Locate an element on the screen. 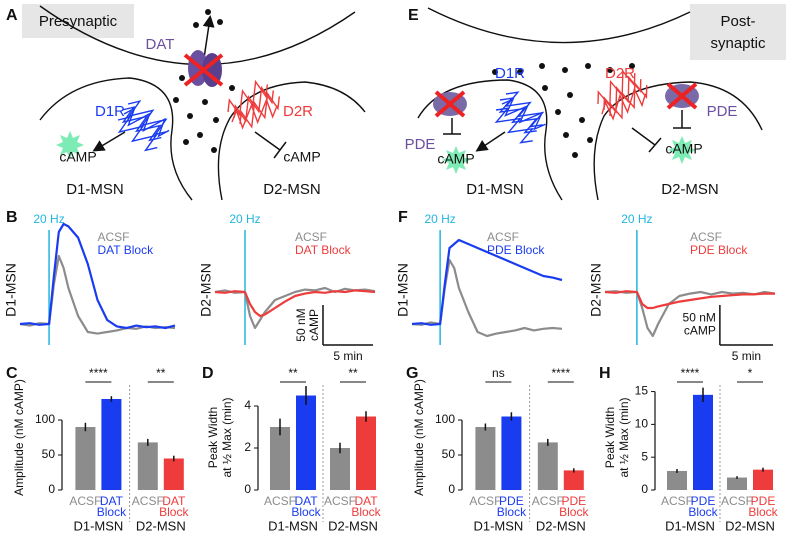 The height and width of the screenshot is (534, 800). y-tick-label: 15 is located at coordinates (642, 391).